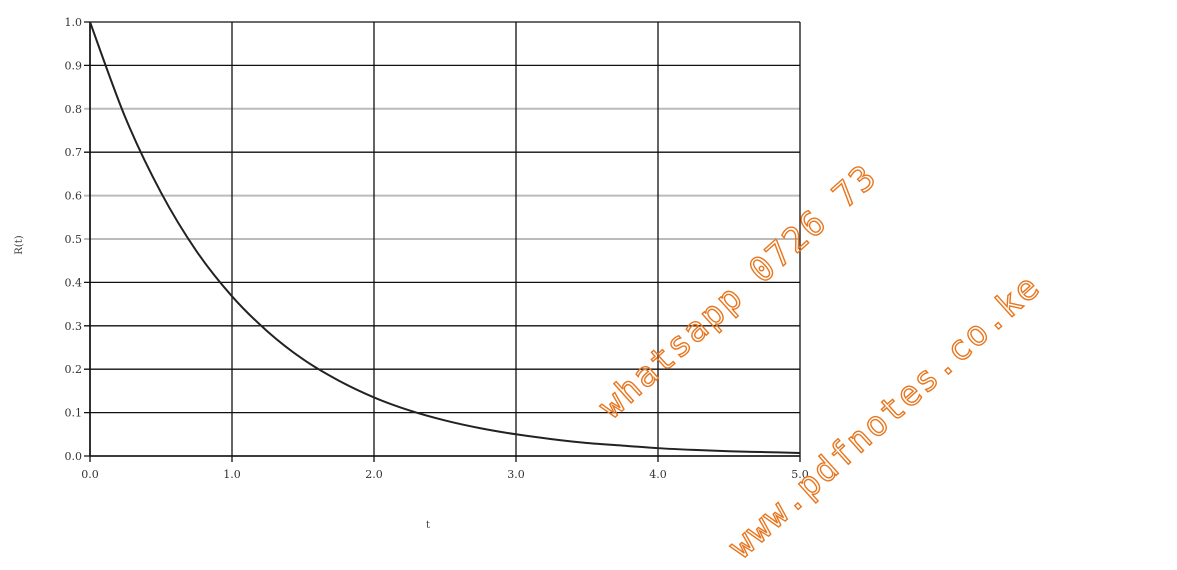 The height and width of the screenshot is (570, 1177). I want to click on x-tick-label: 1.0, so click(232, 474).